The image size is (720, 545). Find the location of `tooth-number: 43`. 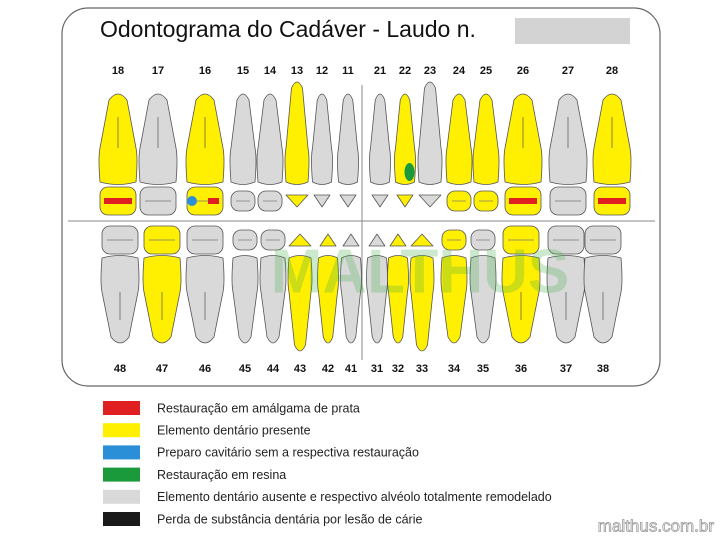

tooth-number: 43 is located at coordinates (300, 369).